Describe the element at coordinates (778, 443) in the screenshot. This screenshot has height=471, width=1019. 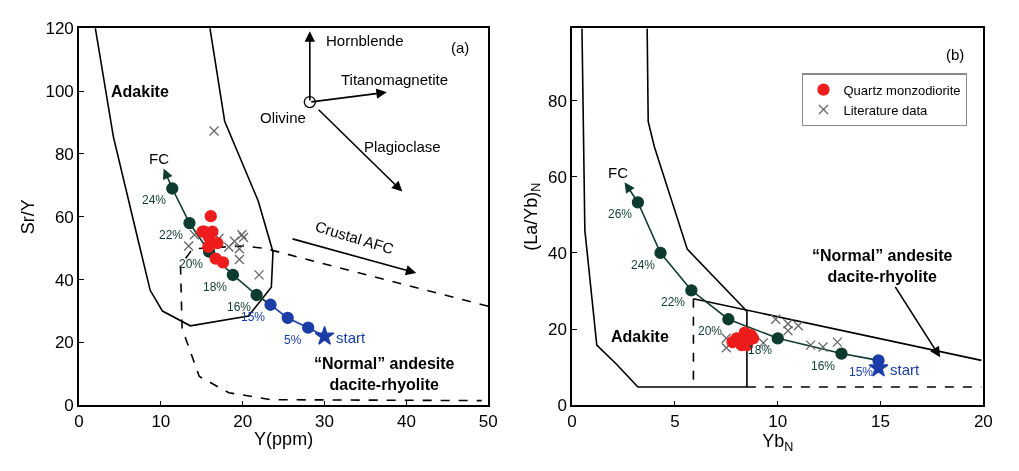
I see `x-axis-title: Yb$_{N}$` at that location.